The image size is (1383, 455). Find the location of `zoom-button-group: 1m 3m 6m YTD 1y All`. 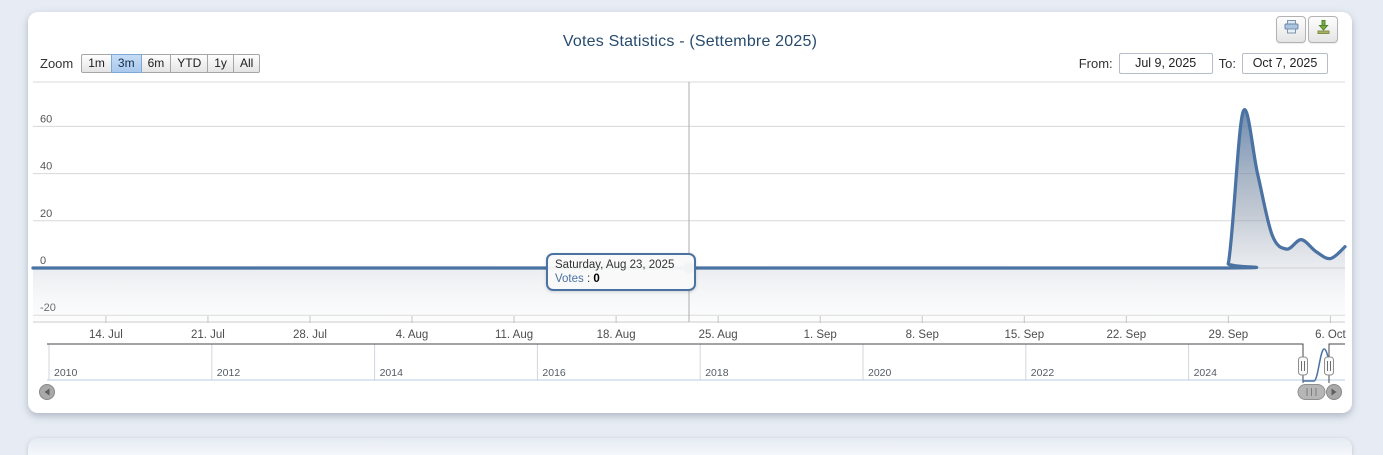

zoom-button-group: 1m 3m 6m YTD 1y All is located at coordinates (171, 63).